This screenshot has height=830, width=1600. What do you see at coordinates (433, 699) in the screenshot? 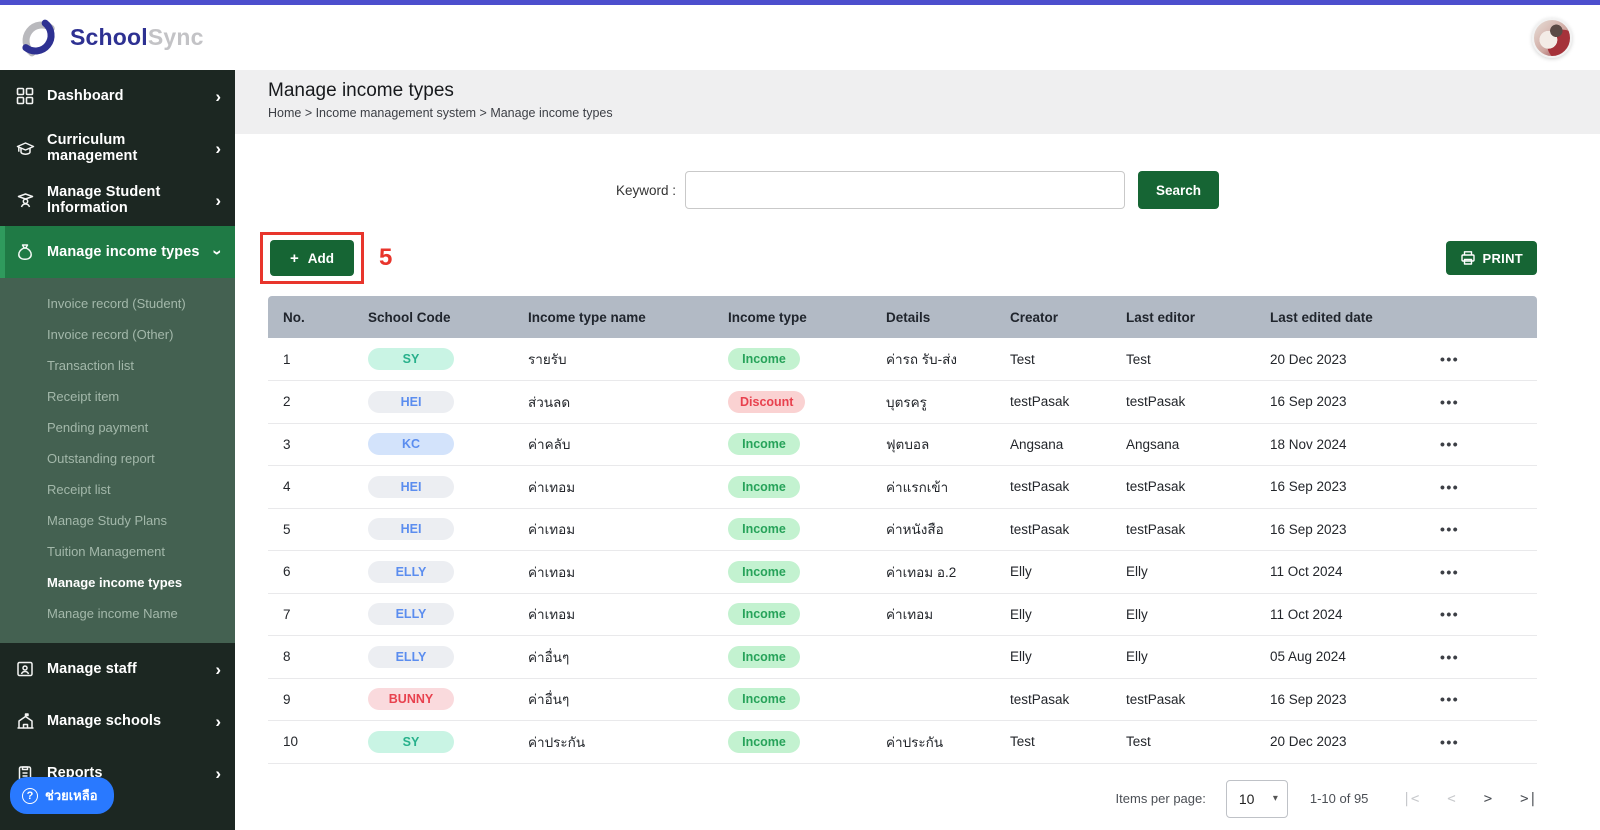
I see `table-cell: BUNNY` at bounding box center [433, 699].